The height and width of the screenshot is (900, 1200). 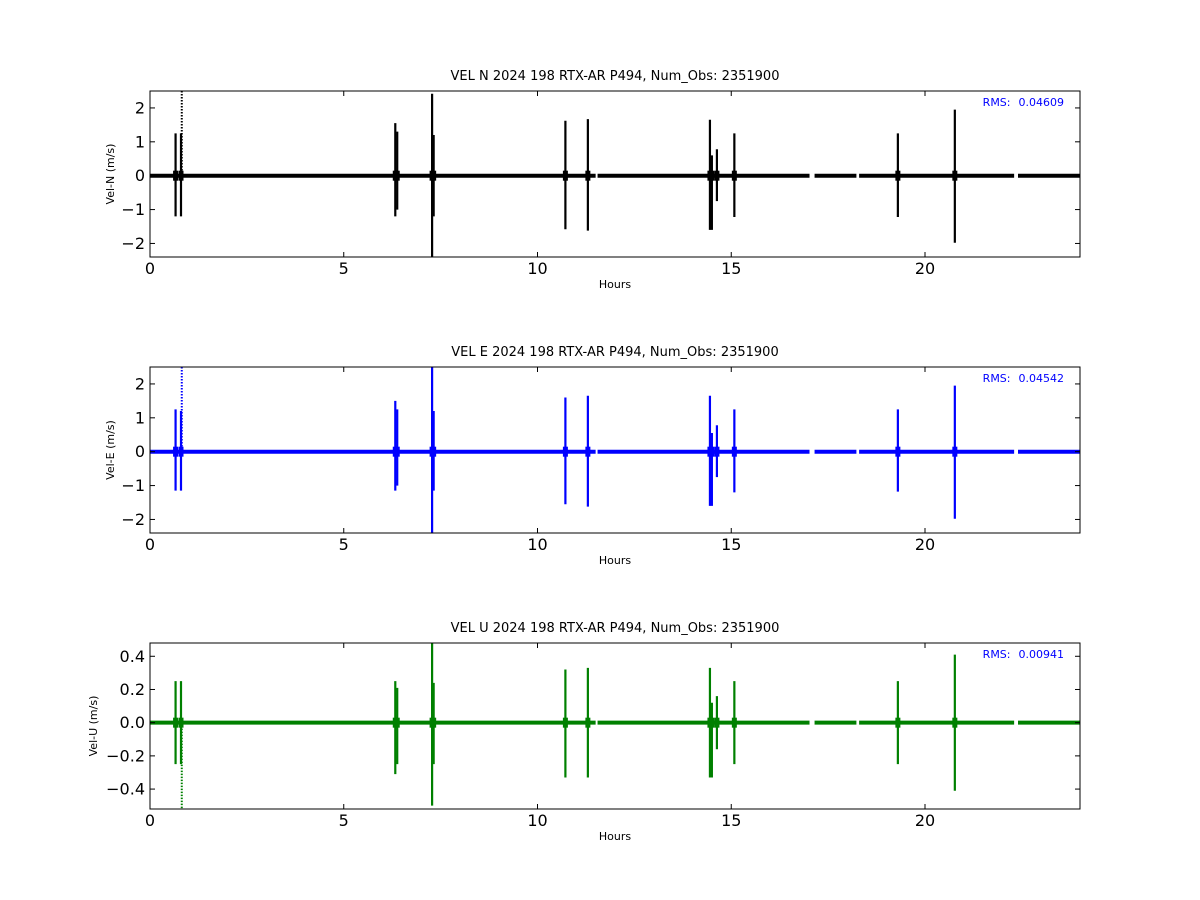 What do you see at coordinates (1042, 378) in the screenshot?
I see `rms-value: 0.04542` at bounding box center [1042, 378].